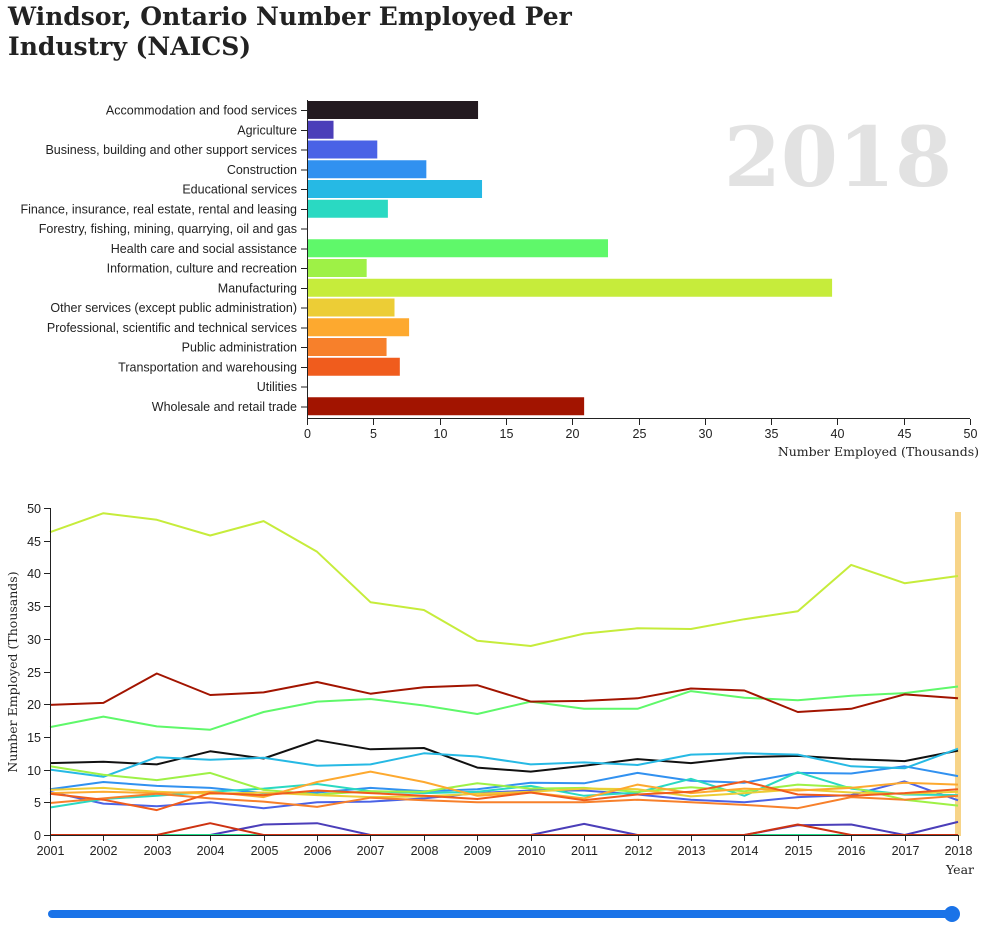  Describe the element at coordinates (500, 914) in the screenshot. I see `slider-track` at that location.